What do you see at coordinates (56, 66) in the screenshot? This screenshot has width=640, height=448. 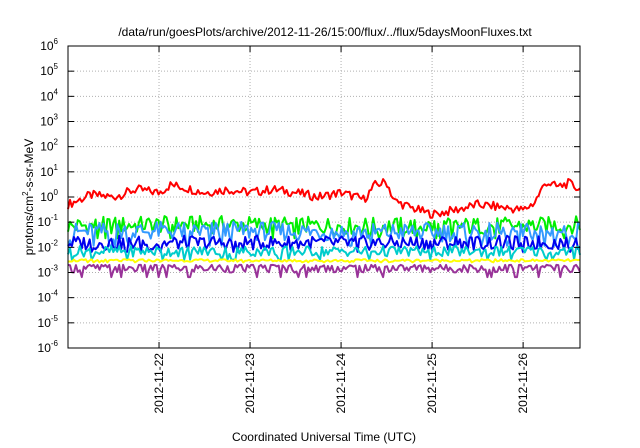 I see `y-tick-exp: 5` at bounding box center [56, 66].